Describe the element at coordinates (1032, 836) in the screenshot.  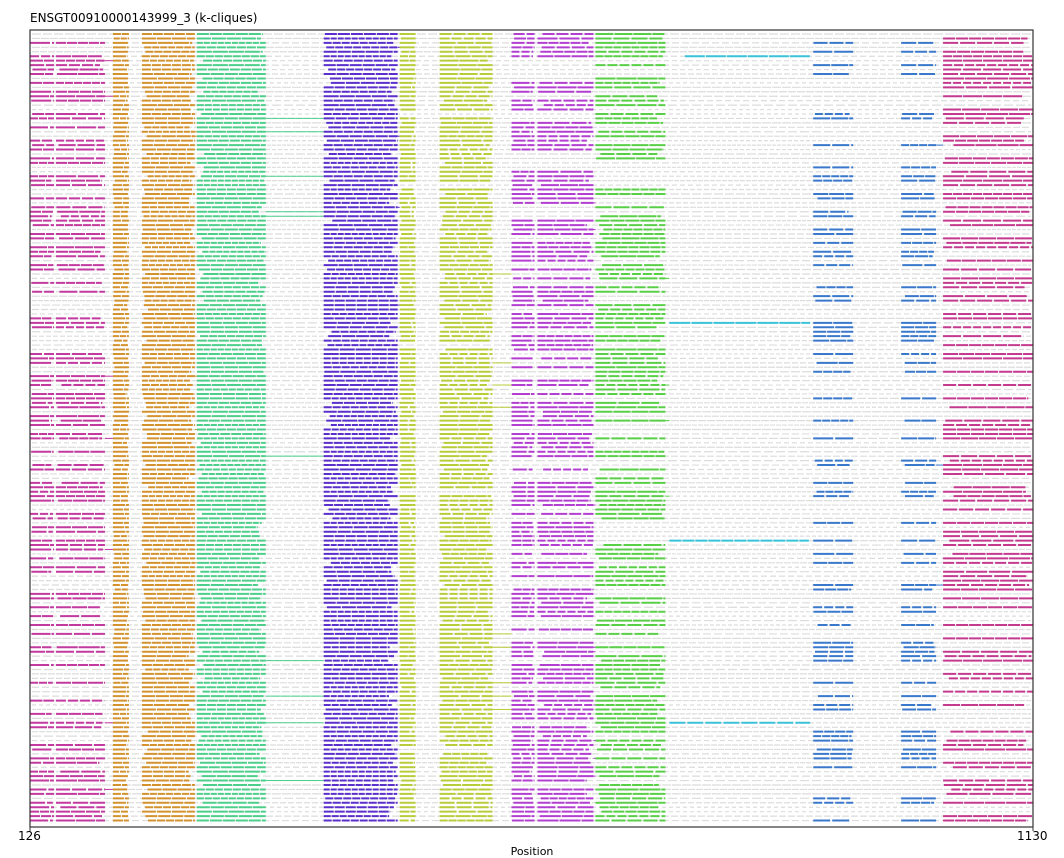
I see `x-tick-label-end: 1130` at that location.